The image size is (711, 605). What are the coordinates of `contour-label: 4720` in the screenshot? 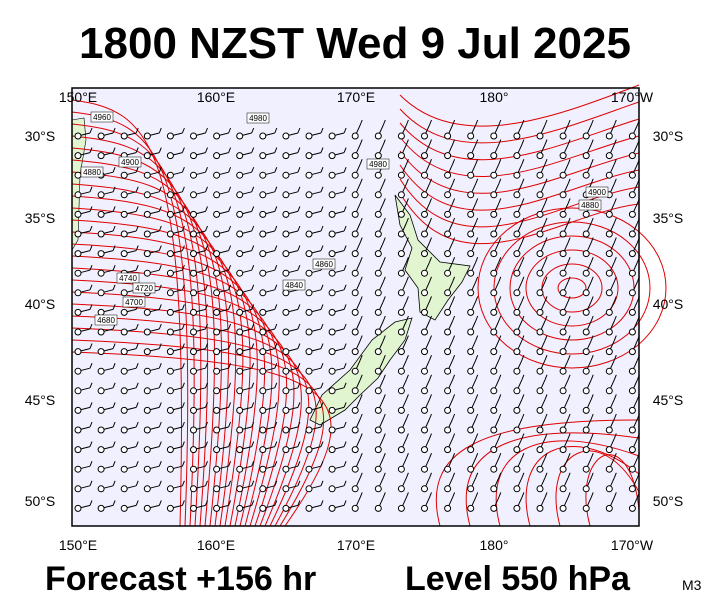 It's located at (144, 288).